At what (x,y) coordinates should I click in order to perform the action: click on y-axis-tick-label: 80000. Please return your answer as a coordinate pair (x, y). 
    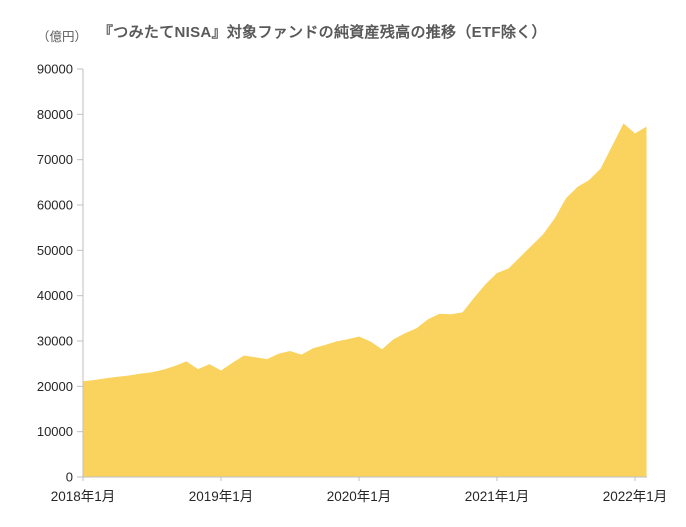
    Looking at the image, I should click on (55, 114).